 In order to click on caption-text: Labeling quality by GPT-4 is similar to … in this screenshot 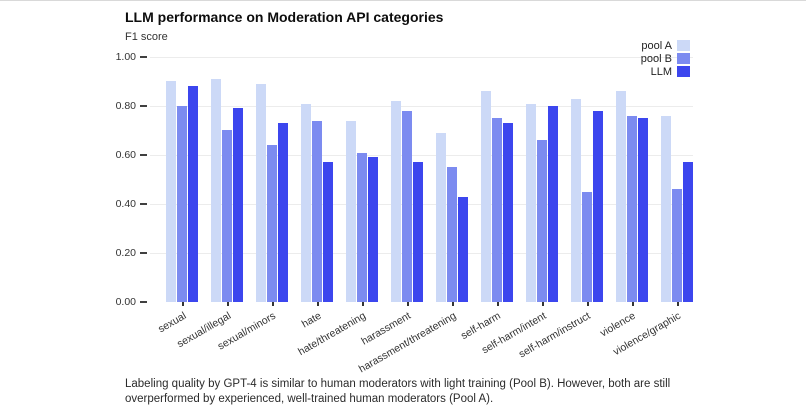, I will do `click(398, 392)`.